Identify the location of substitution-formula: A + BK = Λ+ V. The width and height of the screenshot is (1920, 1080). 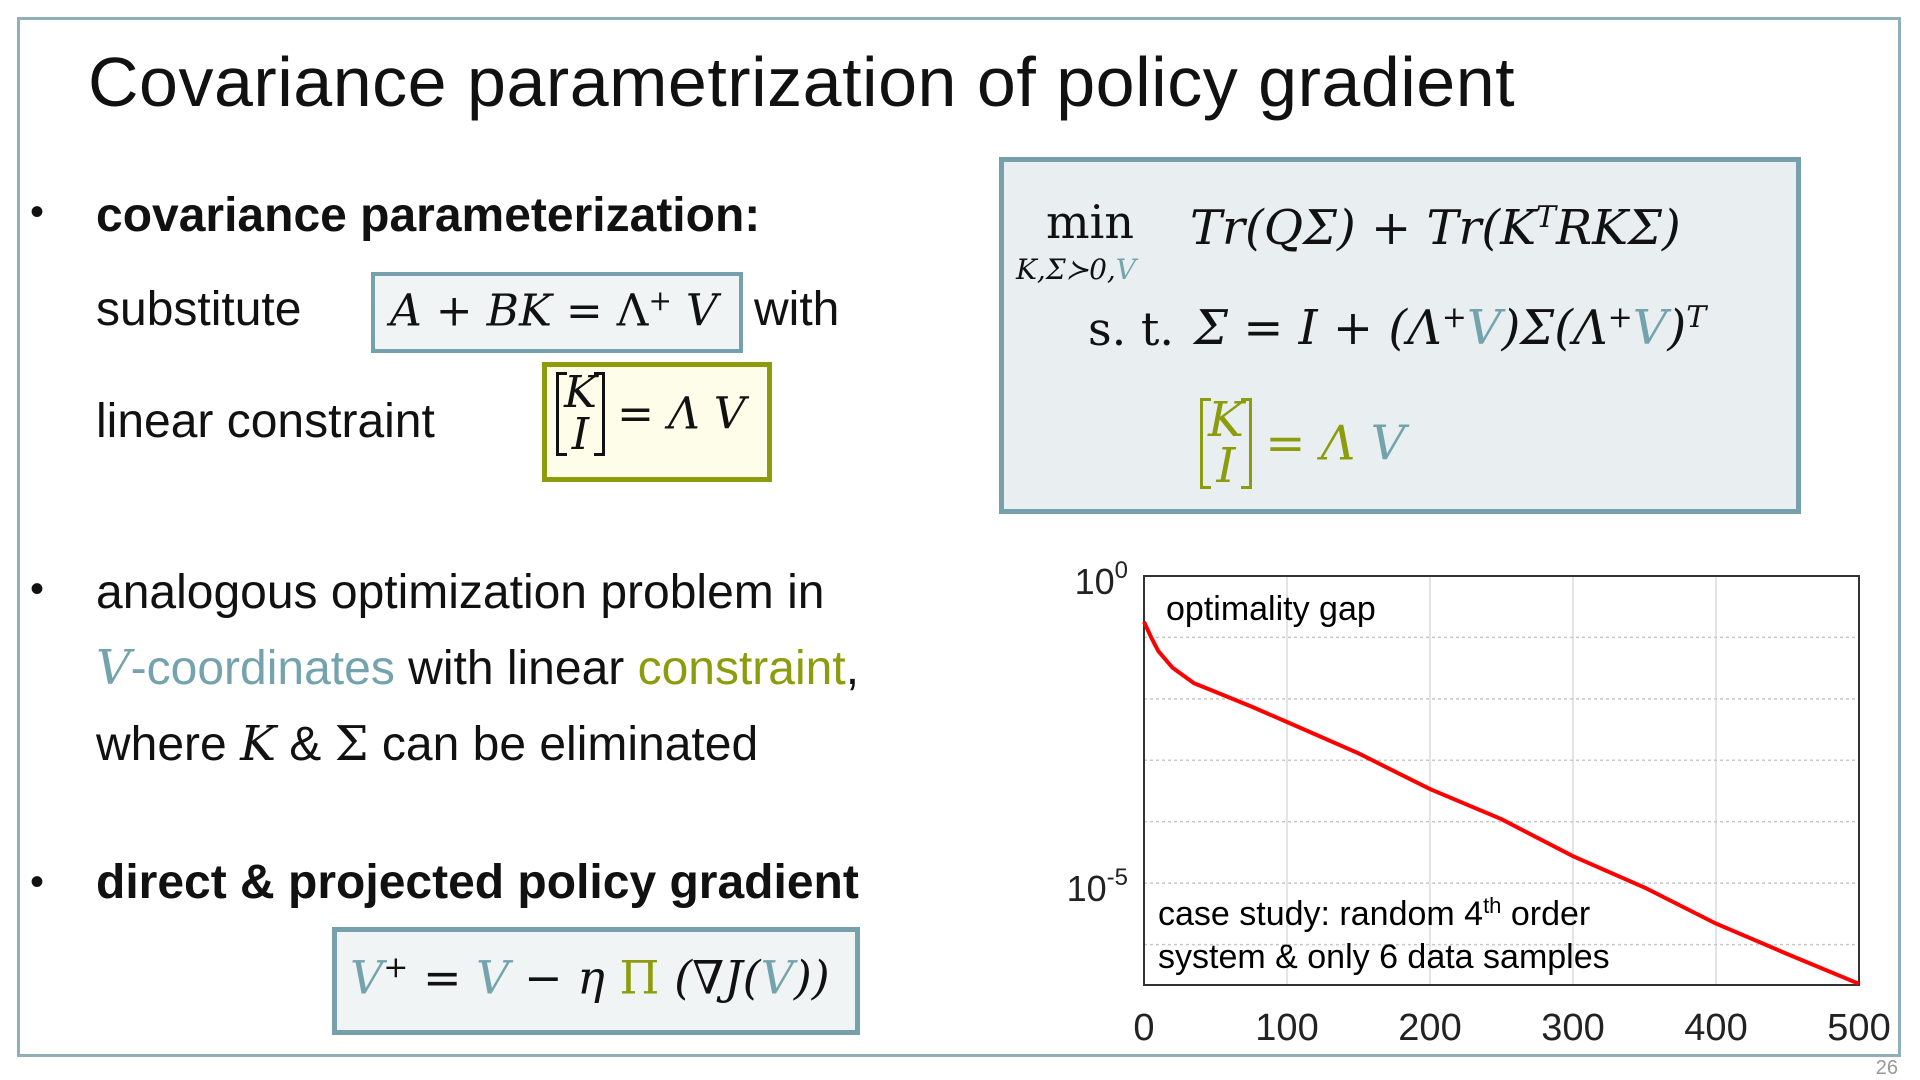
(554, 310).